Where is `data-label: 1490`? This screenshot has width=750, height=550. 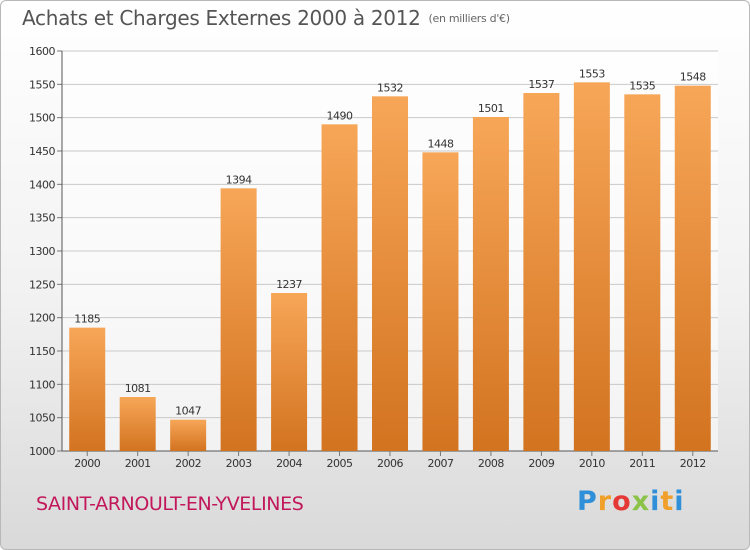
data-label: 1490 is located at coordinates (340, 115).